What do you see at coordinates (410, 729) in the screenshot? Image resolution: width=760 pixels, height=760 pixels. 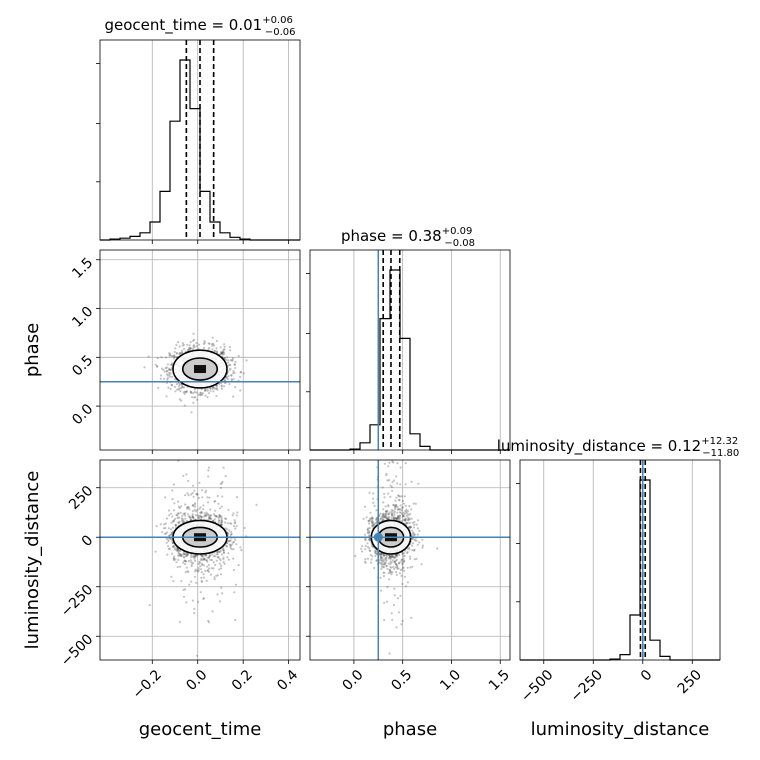 I see `xlabel-phase: phase` at bounding box center [410, 729].